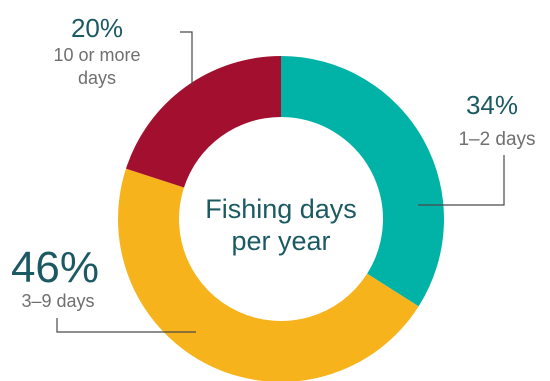 This screenshot has height=381, width=550. Describe the element at coordinates (96, 55) in the screenshot. I see `slice-label-20-line-1: 10 or more` at that location.